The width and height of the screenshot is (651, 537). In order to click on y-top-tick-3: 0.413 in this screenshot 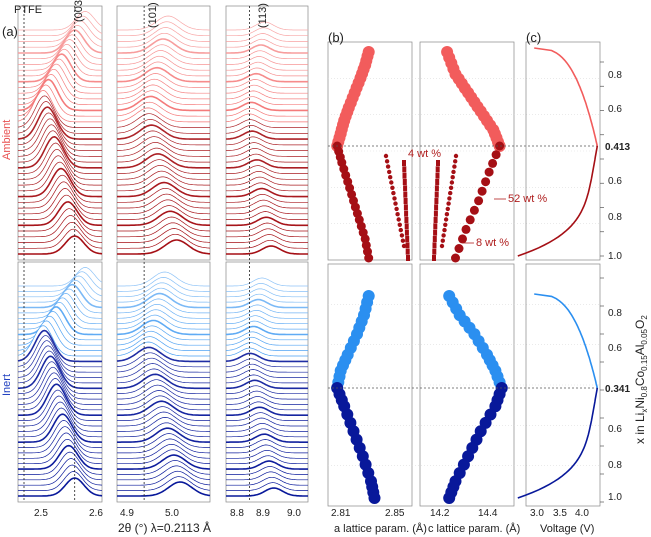, I will do `click(617, 147)`.